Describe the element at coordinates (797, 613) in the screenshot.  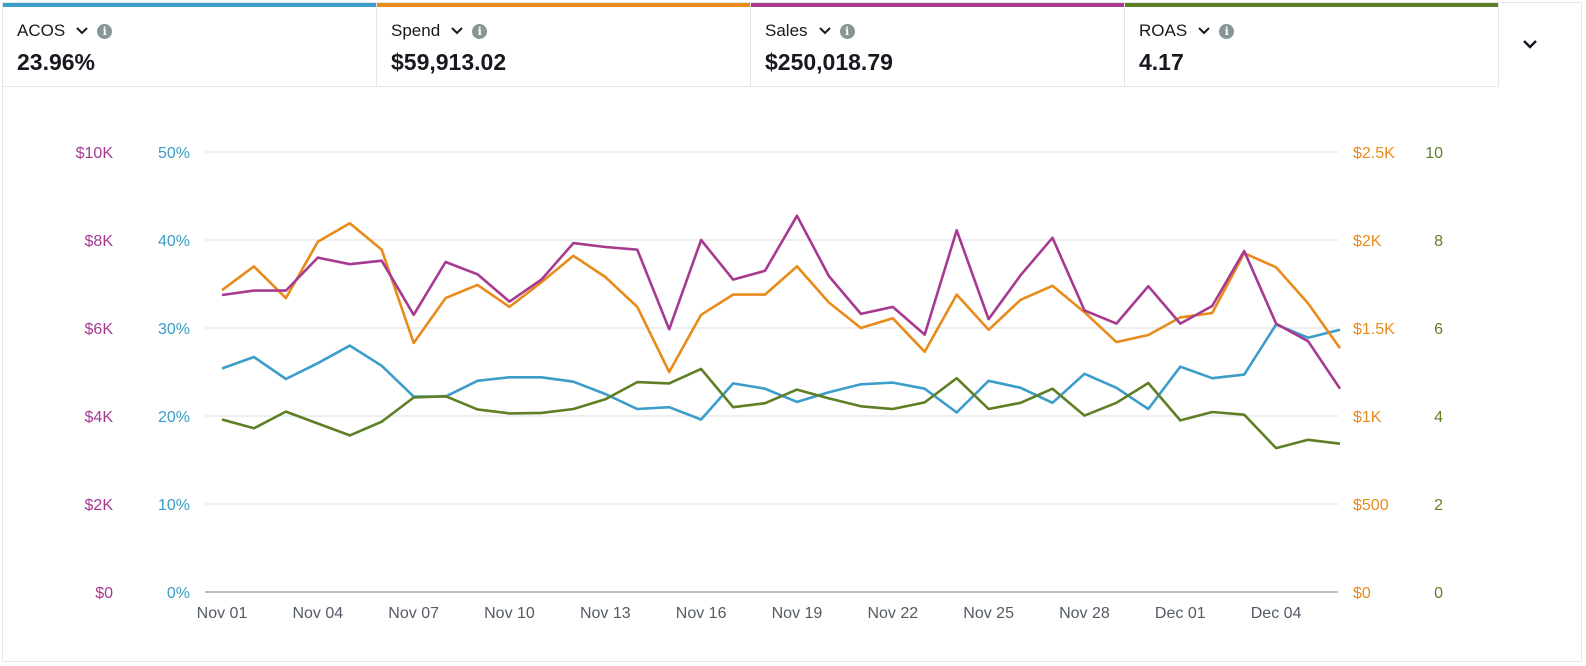
I see `x-axis-tick-label: Nov 19` at that location.